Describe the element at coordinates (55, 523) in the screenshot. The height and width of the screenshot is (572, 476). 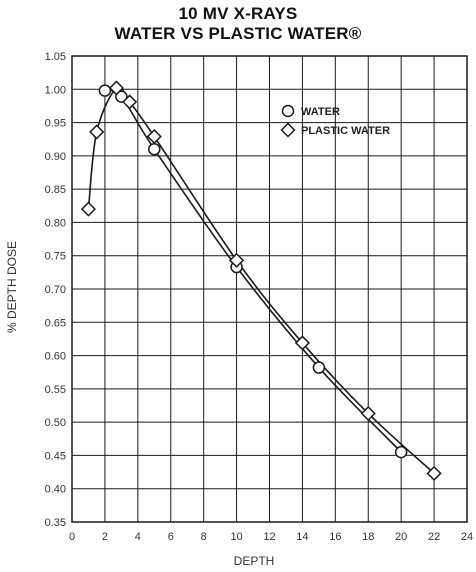
I see `y-tick-label: 0.35` at that location.